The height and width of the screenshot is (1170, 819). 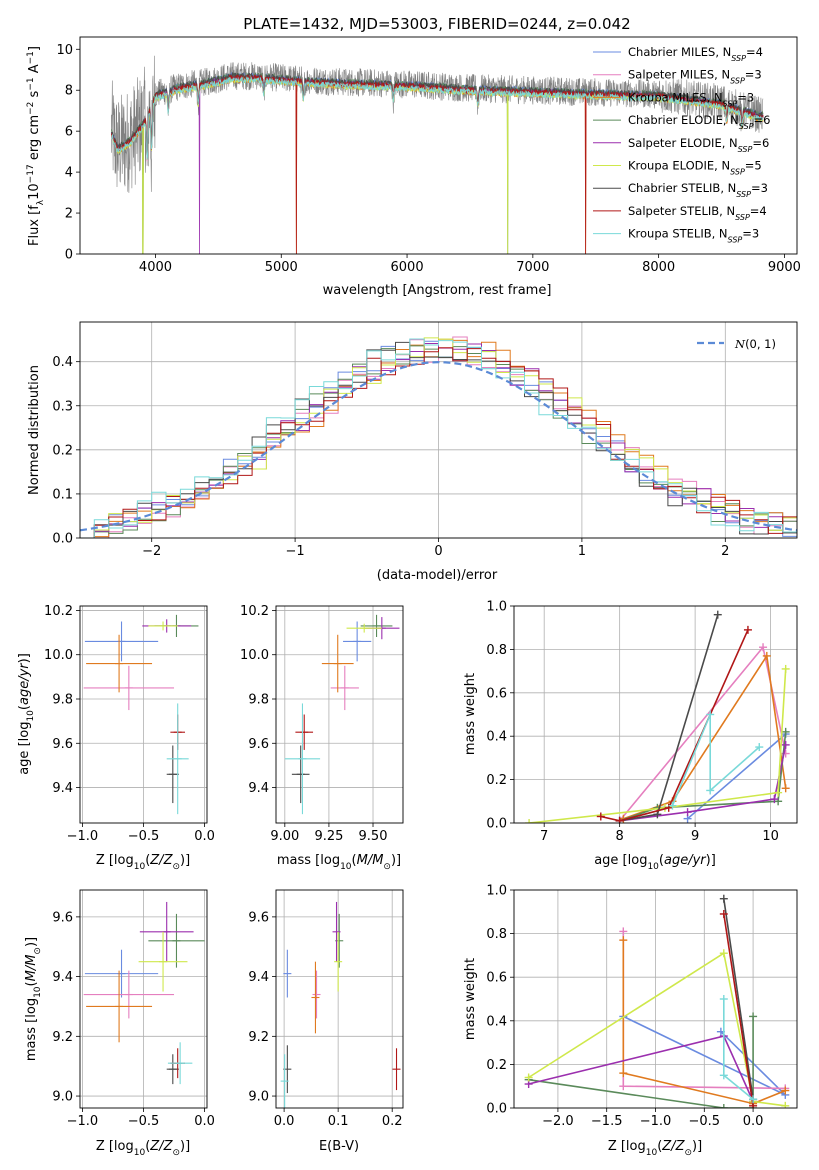 What do you see at coordinates (328, 836) in the screenshot?
I see `x-tick-label: 9.25` at bounding box center [328, 836].